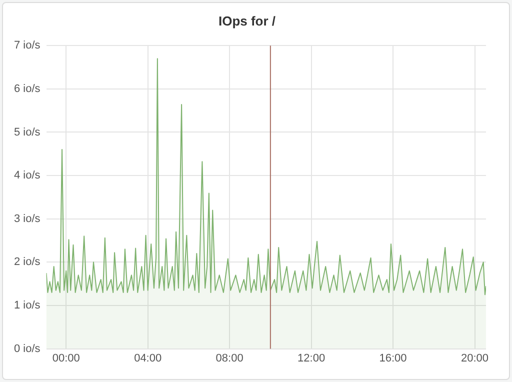 The width and height of the screenshot is (512, 382). What do you see at coordinates (230, 358) in the screenshot?
I see `x-tick-label: 08:00` at bounding box center [230, 358].